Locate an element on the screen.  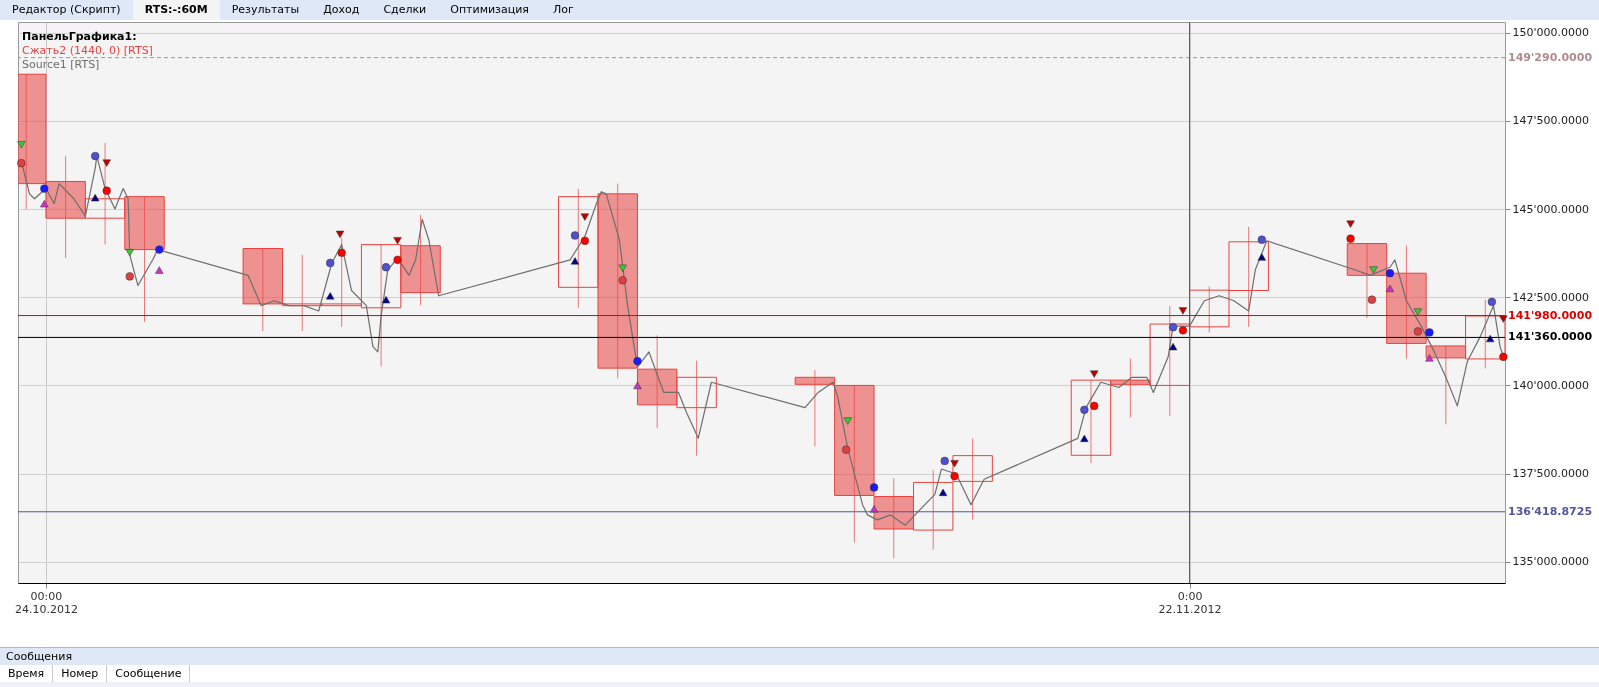
text: Редактор (Скрипт) is located at coordinates (66, 10).